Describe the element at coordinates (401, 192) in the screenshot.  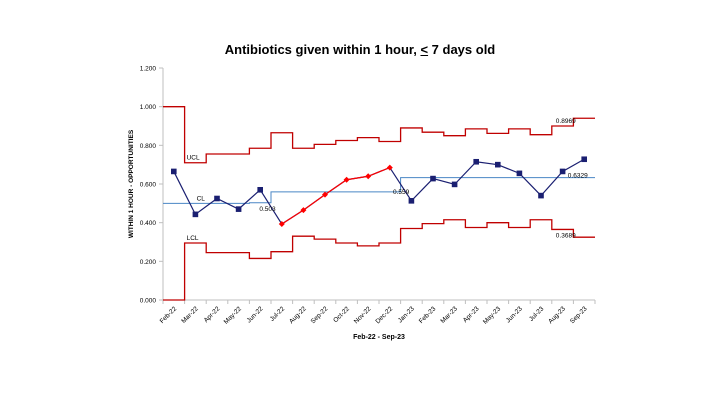
I see `annotation-cl-2: 0.559` at that location.